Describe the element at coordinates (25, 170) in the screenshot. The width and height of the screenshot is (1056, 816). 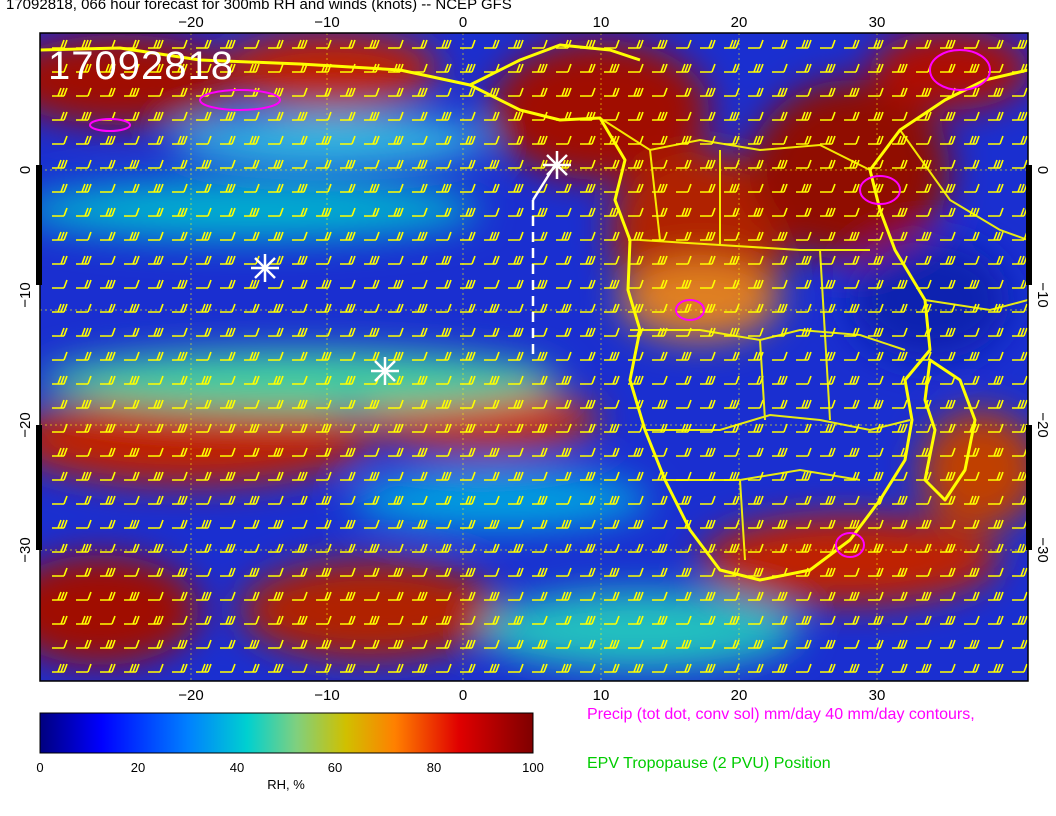
I see `lat-tick-left: 0` at that location.